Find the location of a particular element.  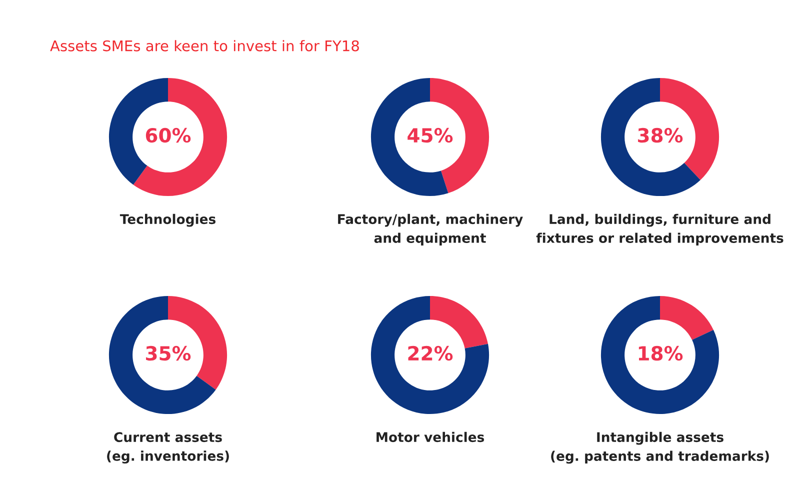

text: Technologies is located at coordinates (168, 220).